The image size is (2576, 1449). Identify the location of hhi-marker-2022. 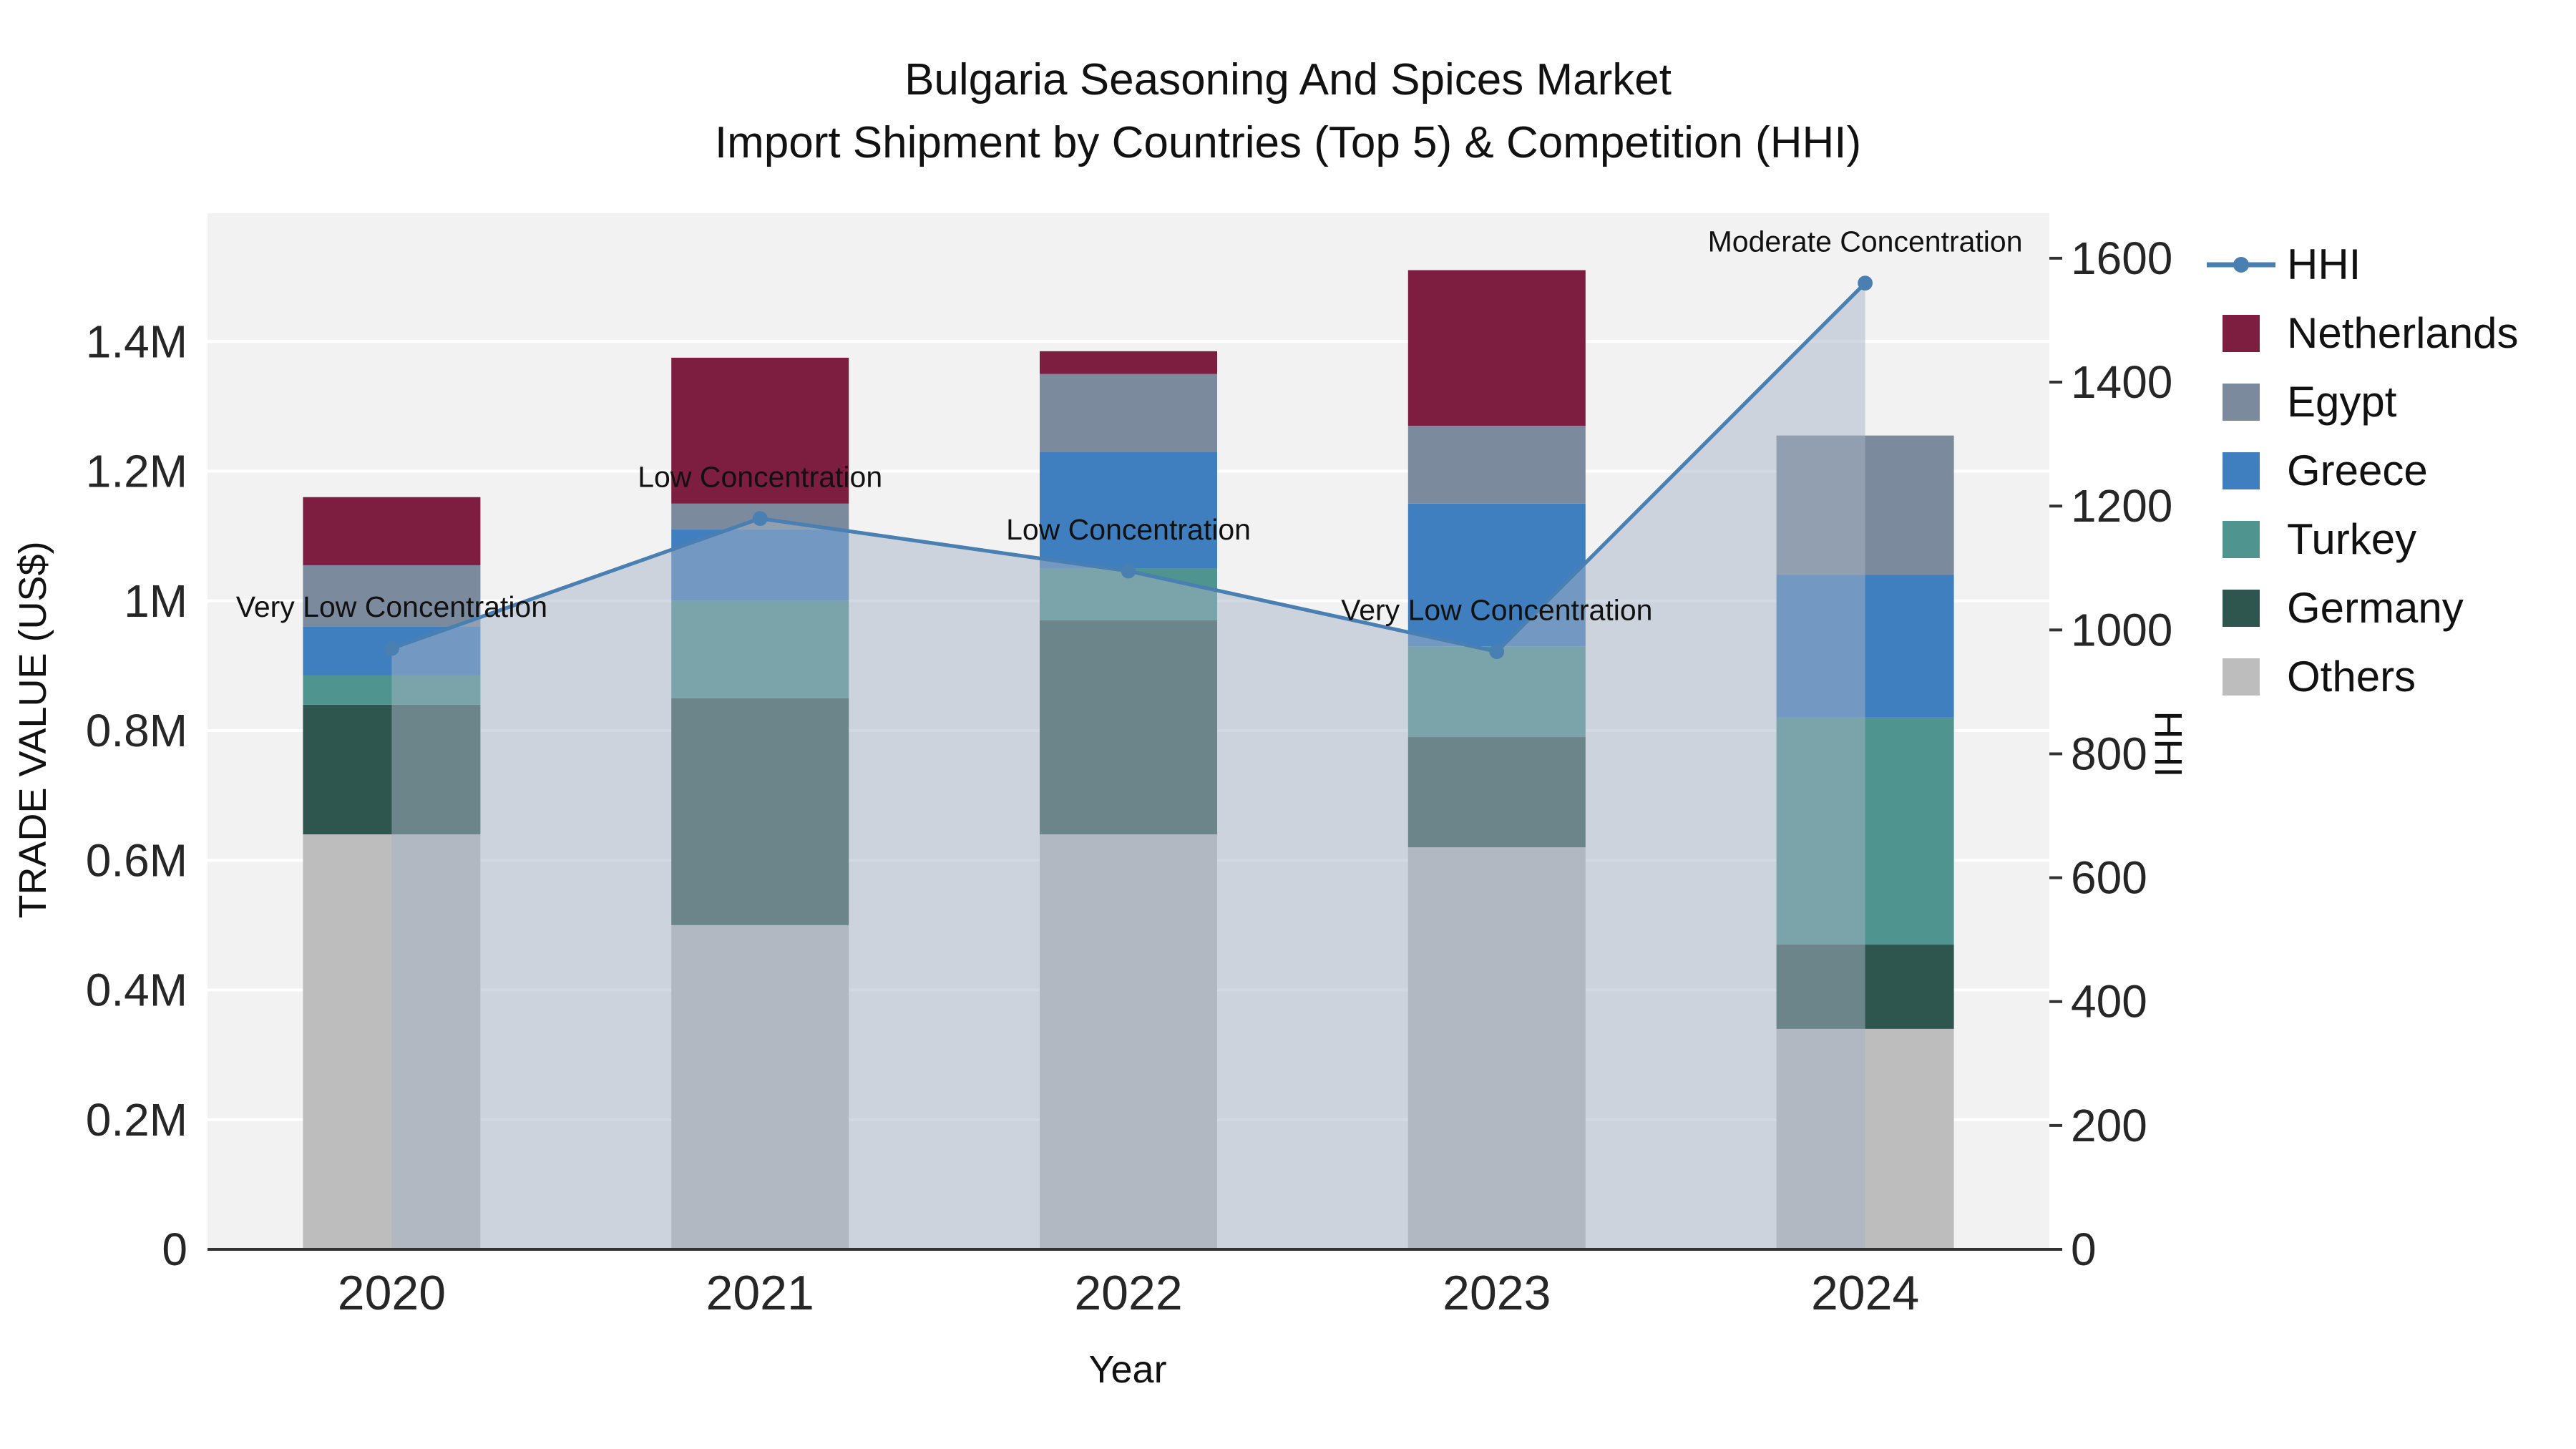
(1128, 571).